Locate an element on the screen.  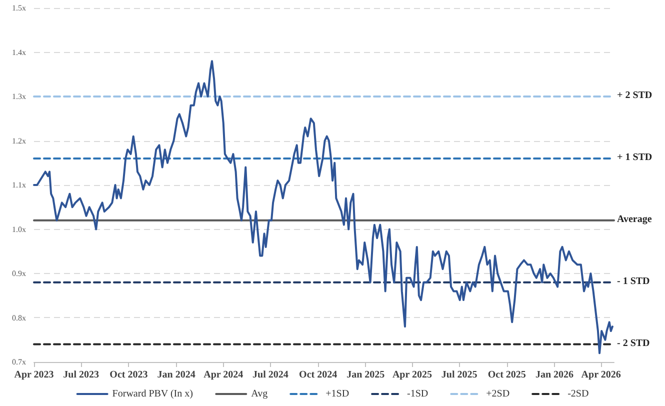
x-tick-label: Jan 2026 is located at coordinates (554, 375).